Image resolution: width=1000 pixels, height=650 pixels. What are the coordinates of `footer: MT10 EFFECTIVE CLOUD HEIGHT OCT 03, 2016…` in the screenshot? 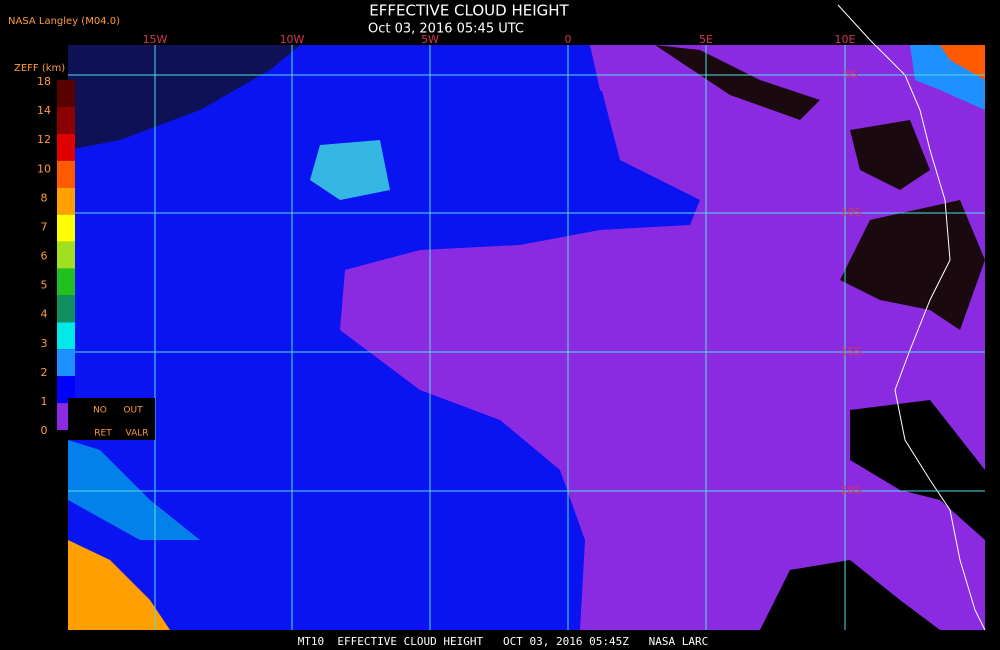 It's located at (503, 641).